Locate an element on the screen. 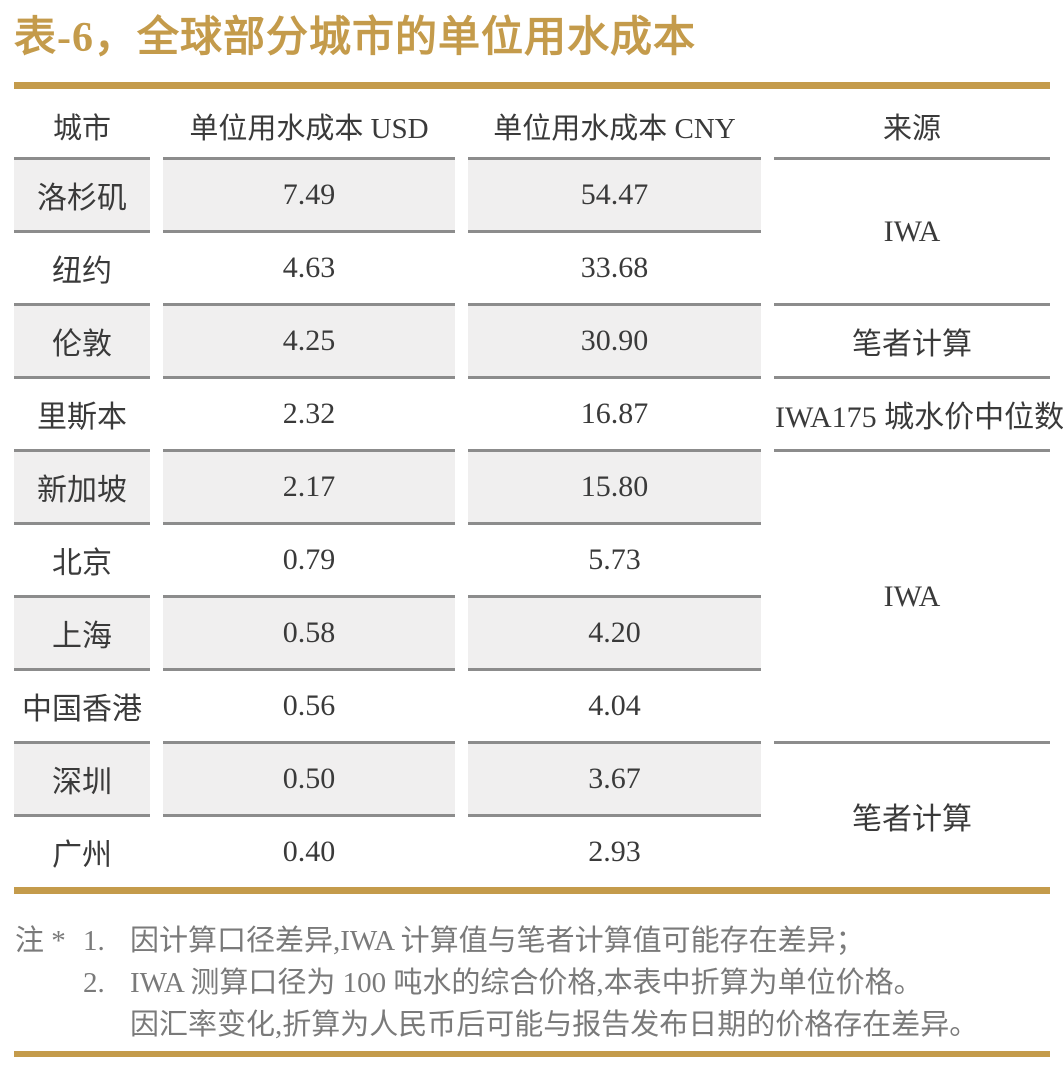  footnote-number: 2. is located at coordinates (94, 983).